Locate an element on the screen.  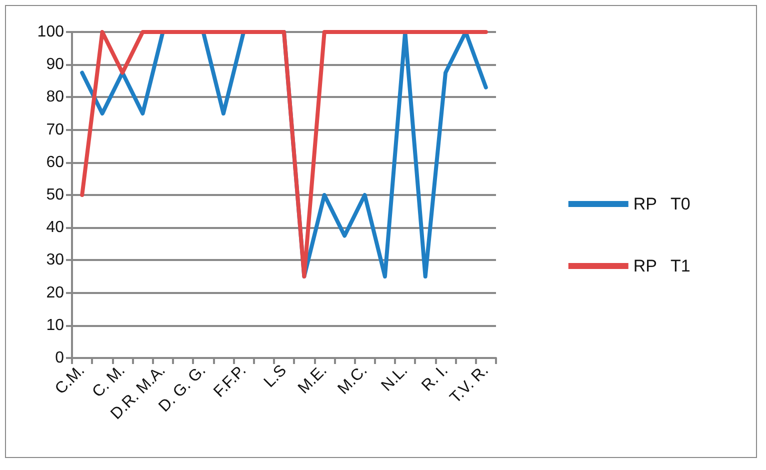
y-tick-label: 20 is located at coordinates (55, 293).